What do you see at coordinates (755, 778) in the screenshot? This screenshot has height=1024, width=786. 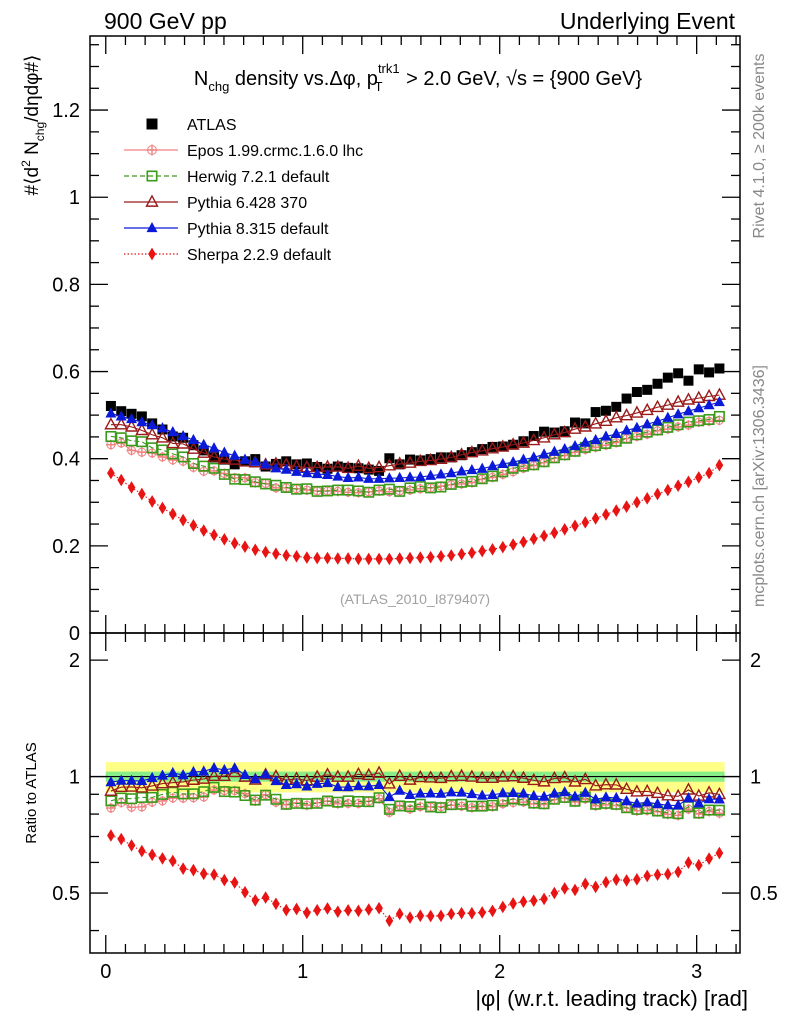 I see `ratio-y-tick-label-right: 1` at bounding box center [755, 778].